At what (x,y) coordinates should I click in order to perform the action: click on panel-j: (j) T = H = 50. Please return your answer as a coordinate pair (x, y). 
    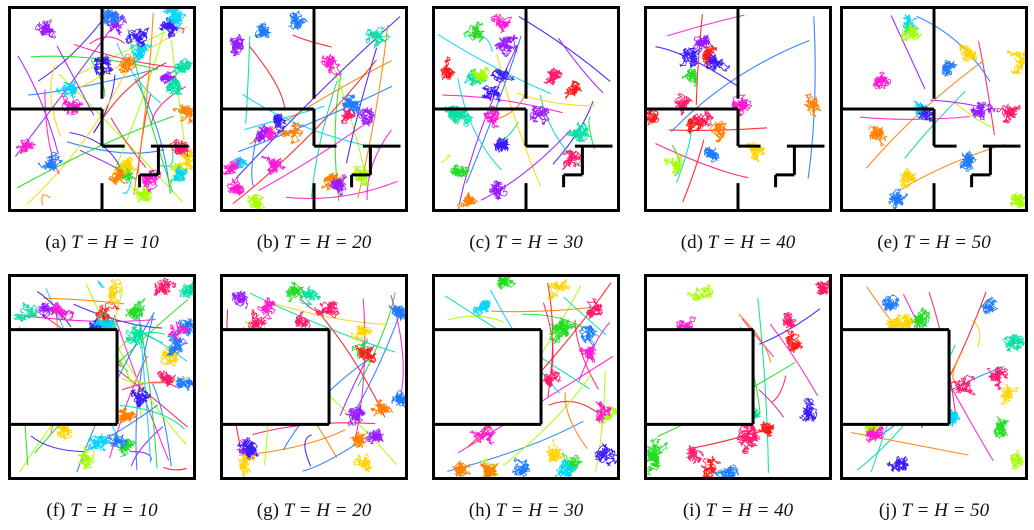
    Looking at the image, I should click on (934, 400).